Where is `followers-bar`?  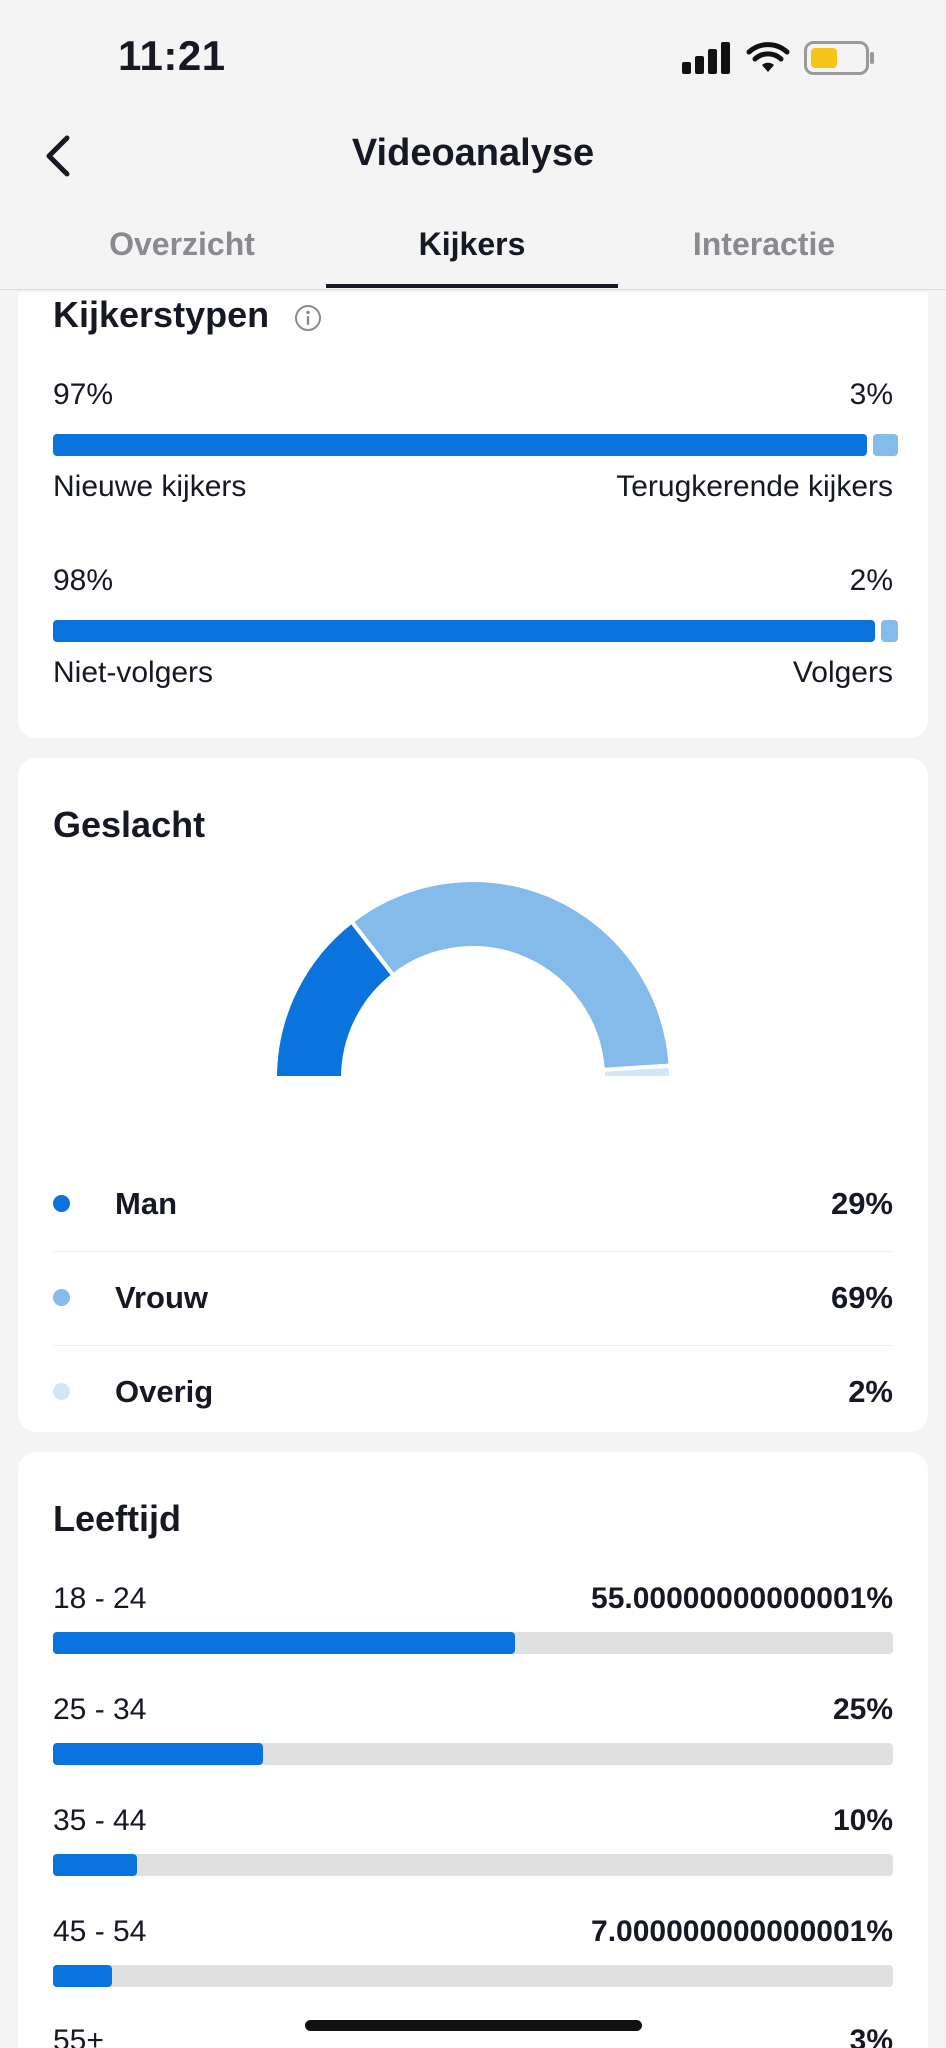
followers-bar is located at coordinates (889, 631).